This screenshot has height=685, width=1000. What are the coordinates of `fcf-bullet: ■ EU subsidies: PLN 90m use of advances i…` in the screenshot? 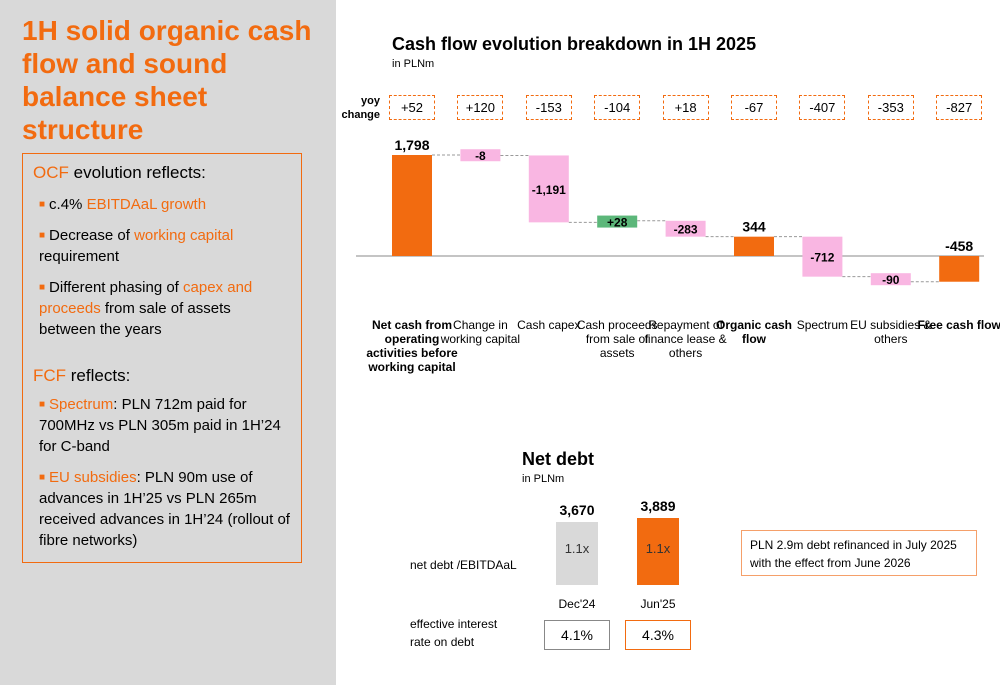 It's located at (164, 509).